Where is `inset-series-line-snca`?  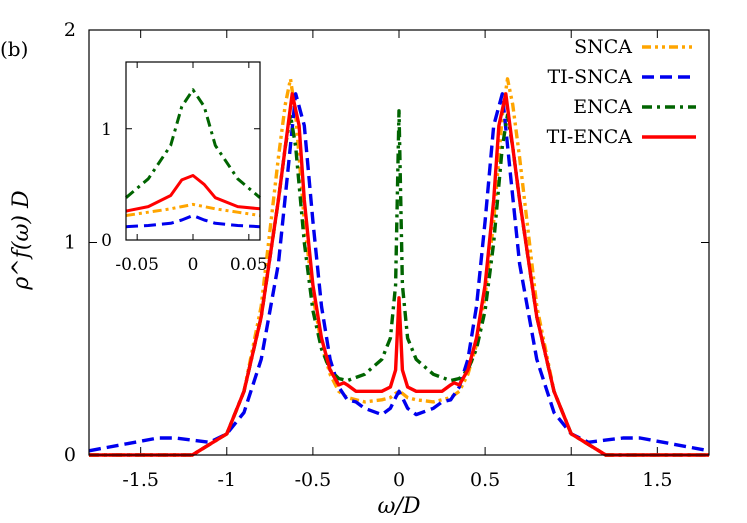
inset-series-line-snca is located at coordinates (193, 209).